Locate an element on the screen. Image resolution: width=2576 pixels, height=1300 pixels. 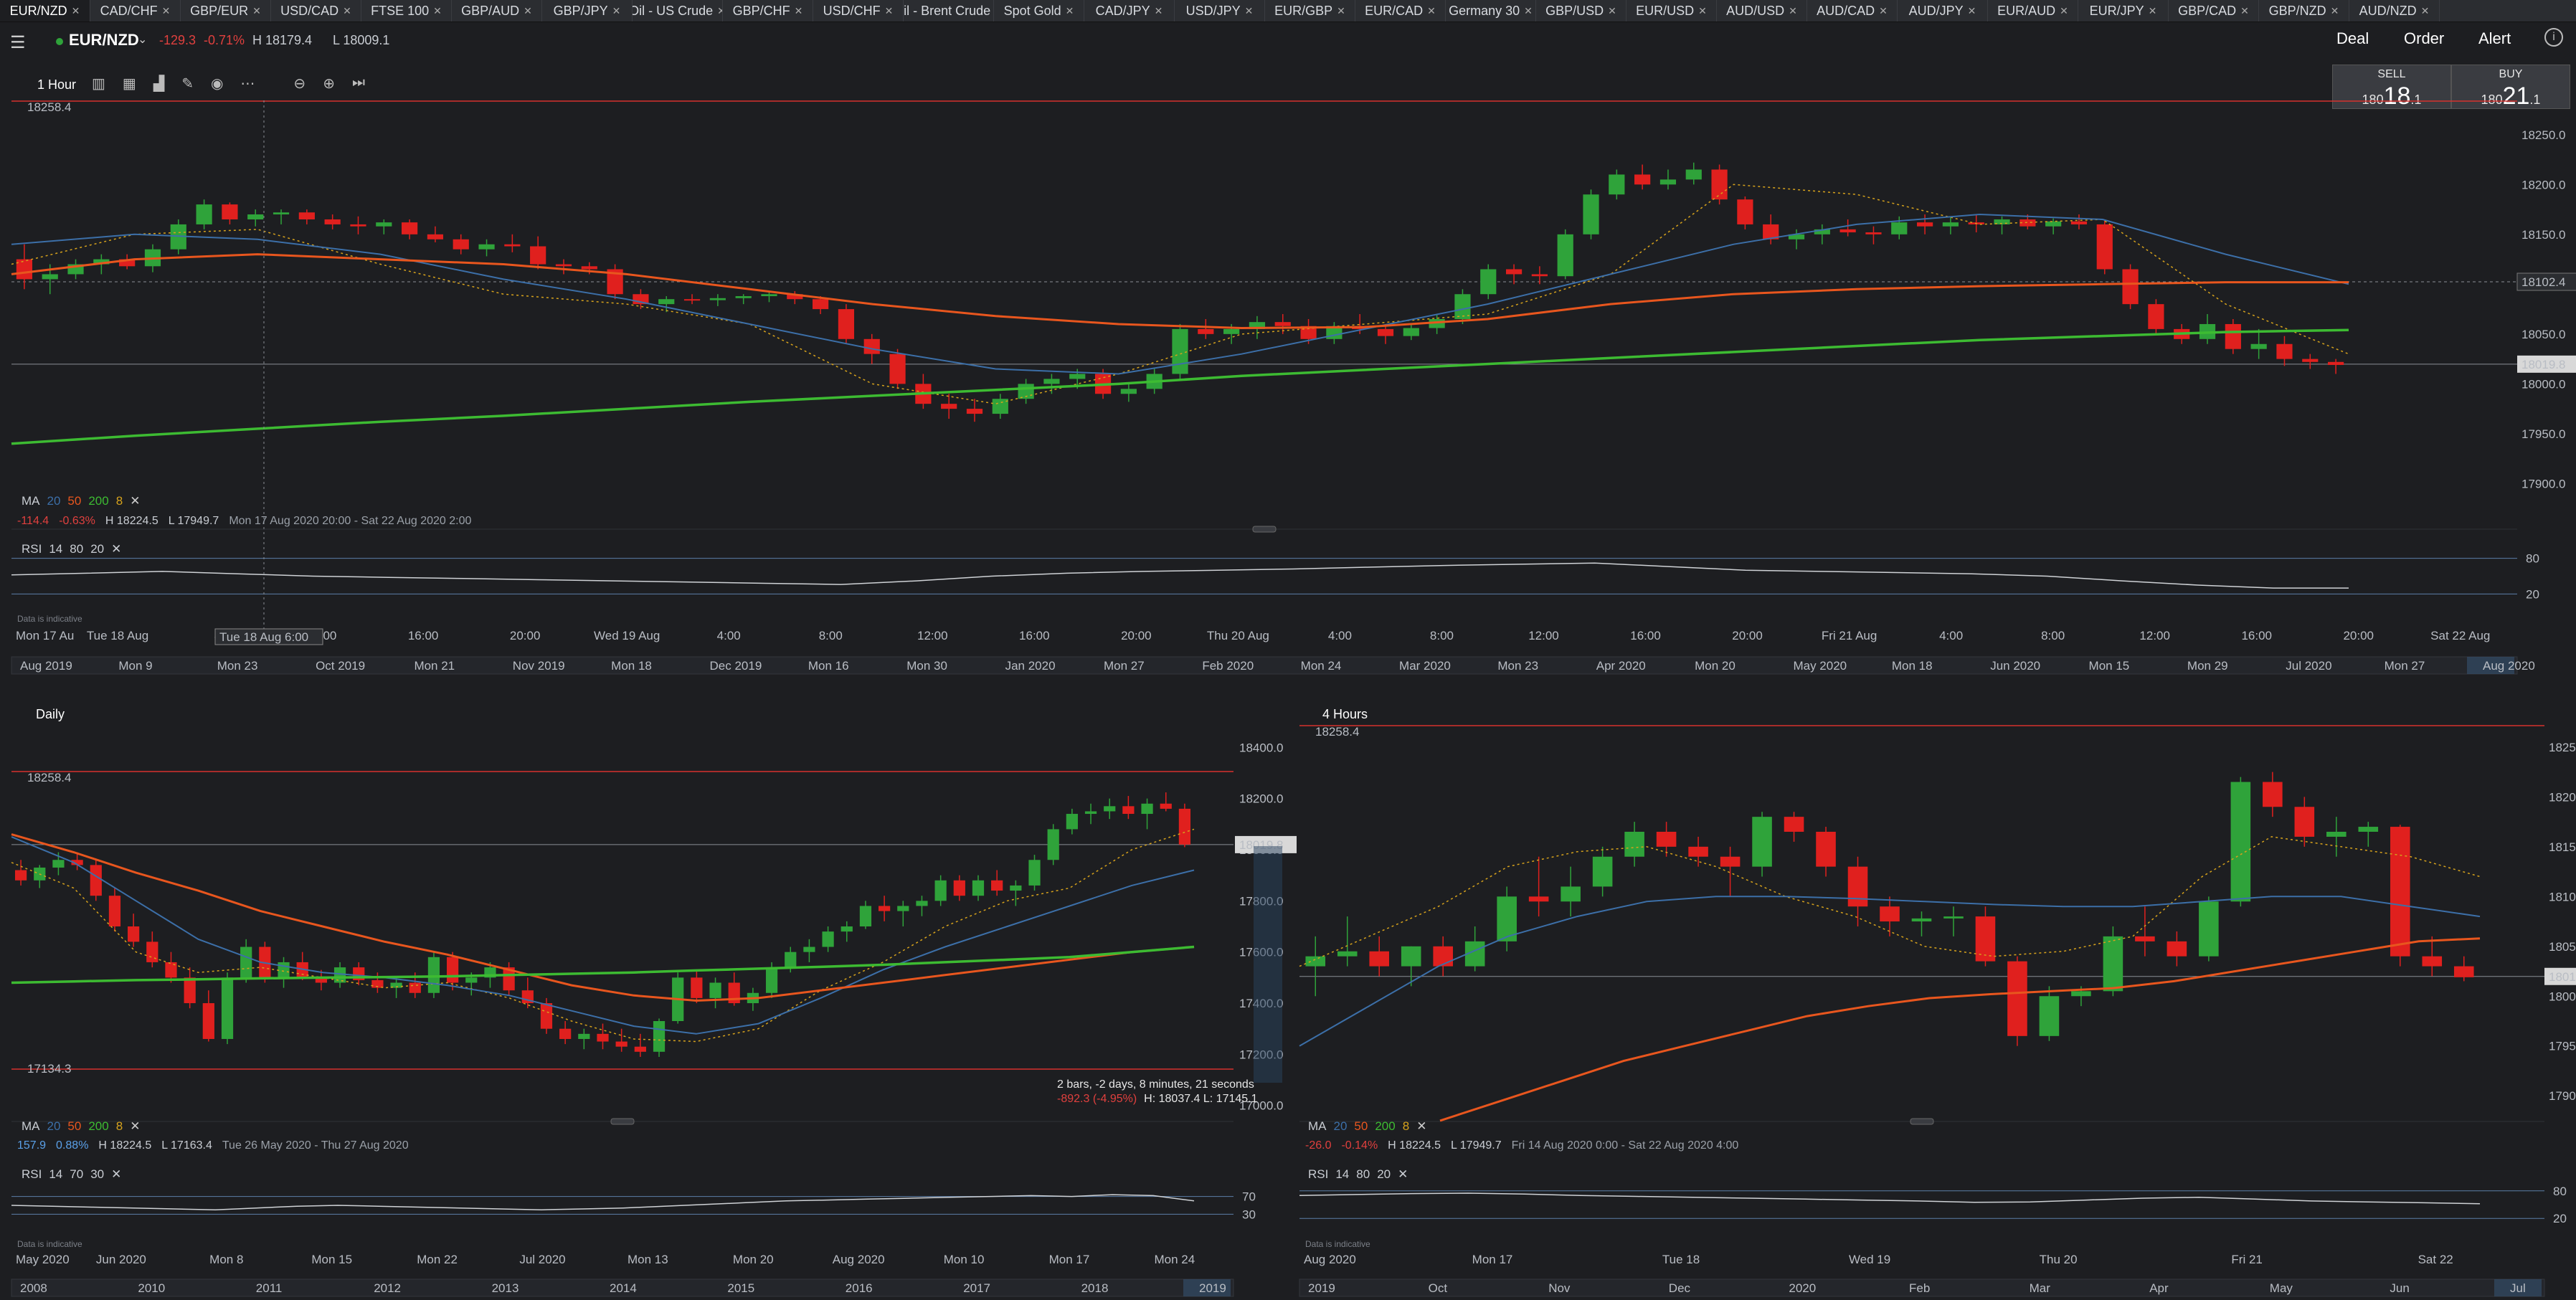
candlestick-icon: ▥ is located at coordinates (98, 84).